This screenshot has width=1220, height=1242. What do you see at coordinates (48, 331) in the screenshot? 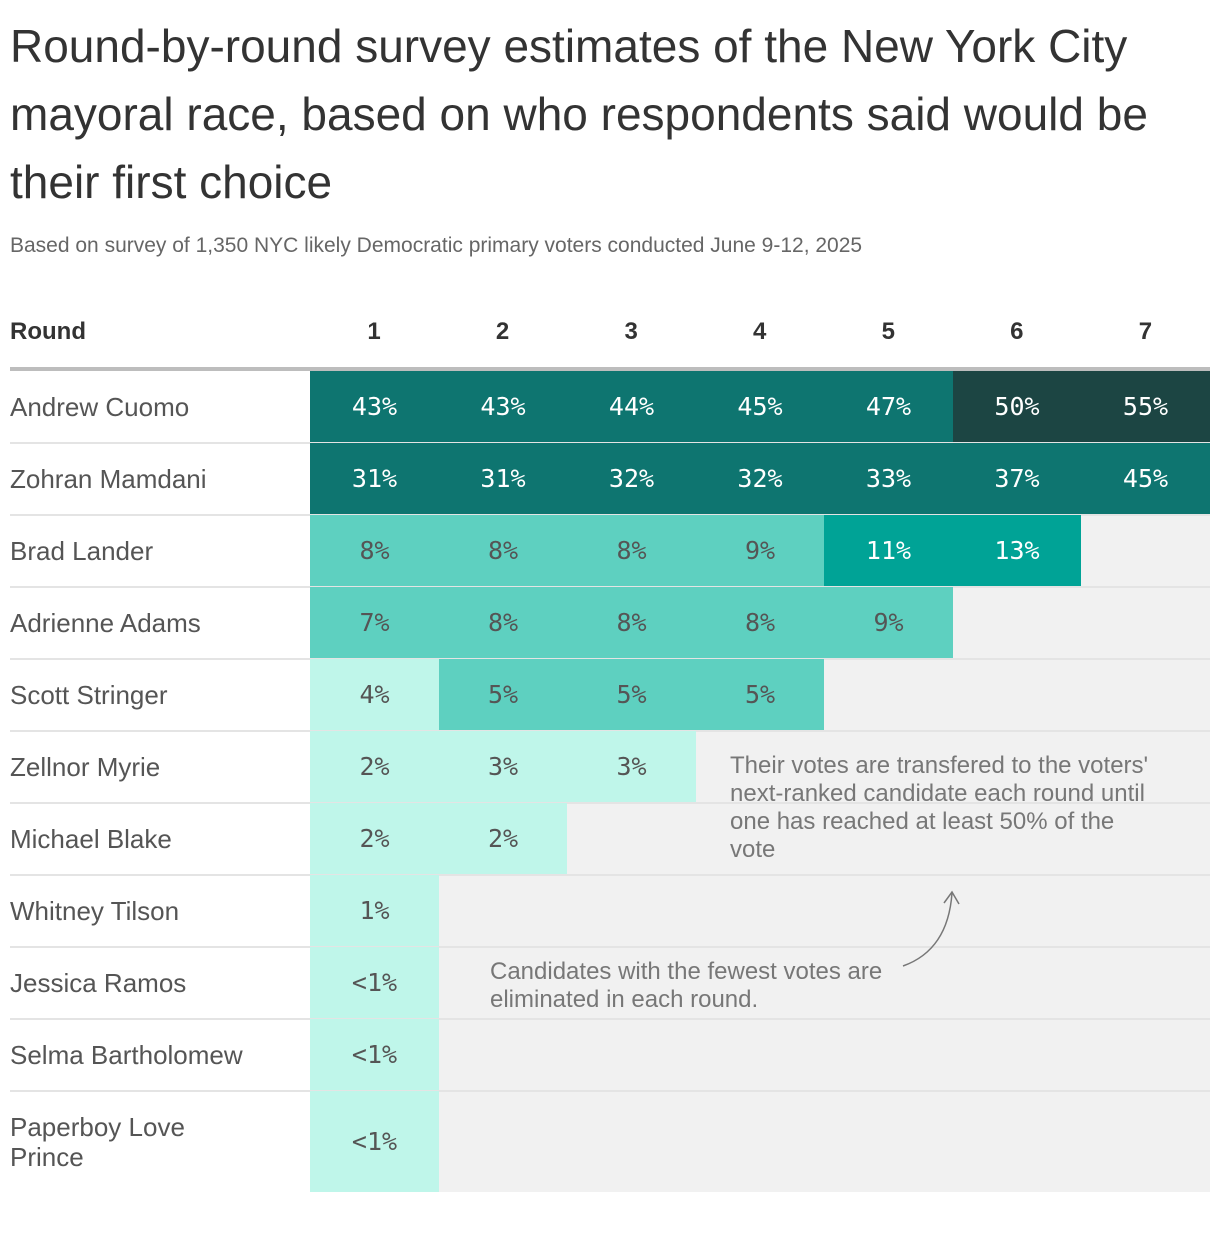
I see `round-header: Round` at bounding box center [48, 331].